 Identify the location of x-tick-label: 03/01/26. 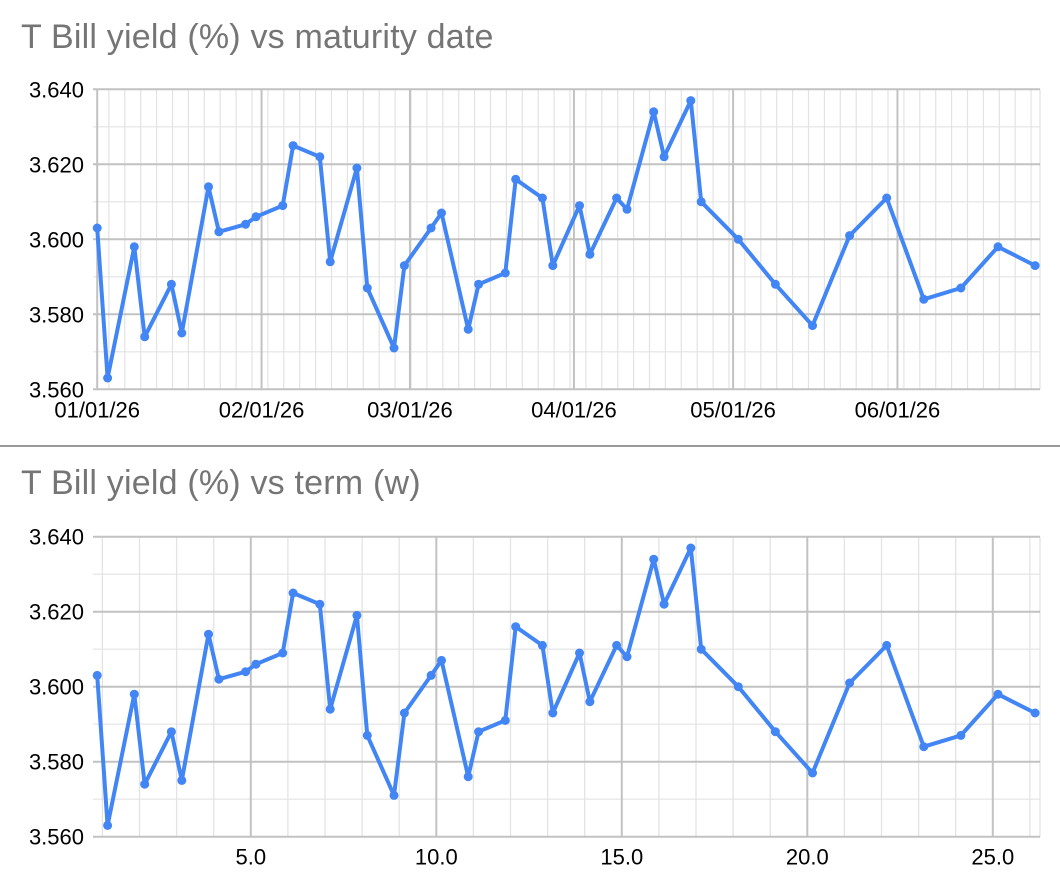
(410, 409).